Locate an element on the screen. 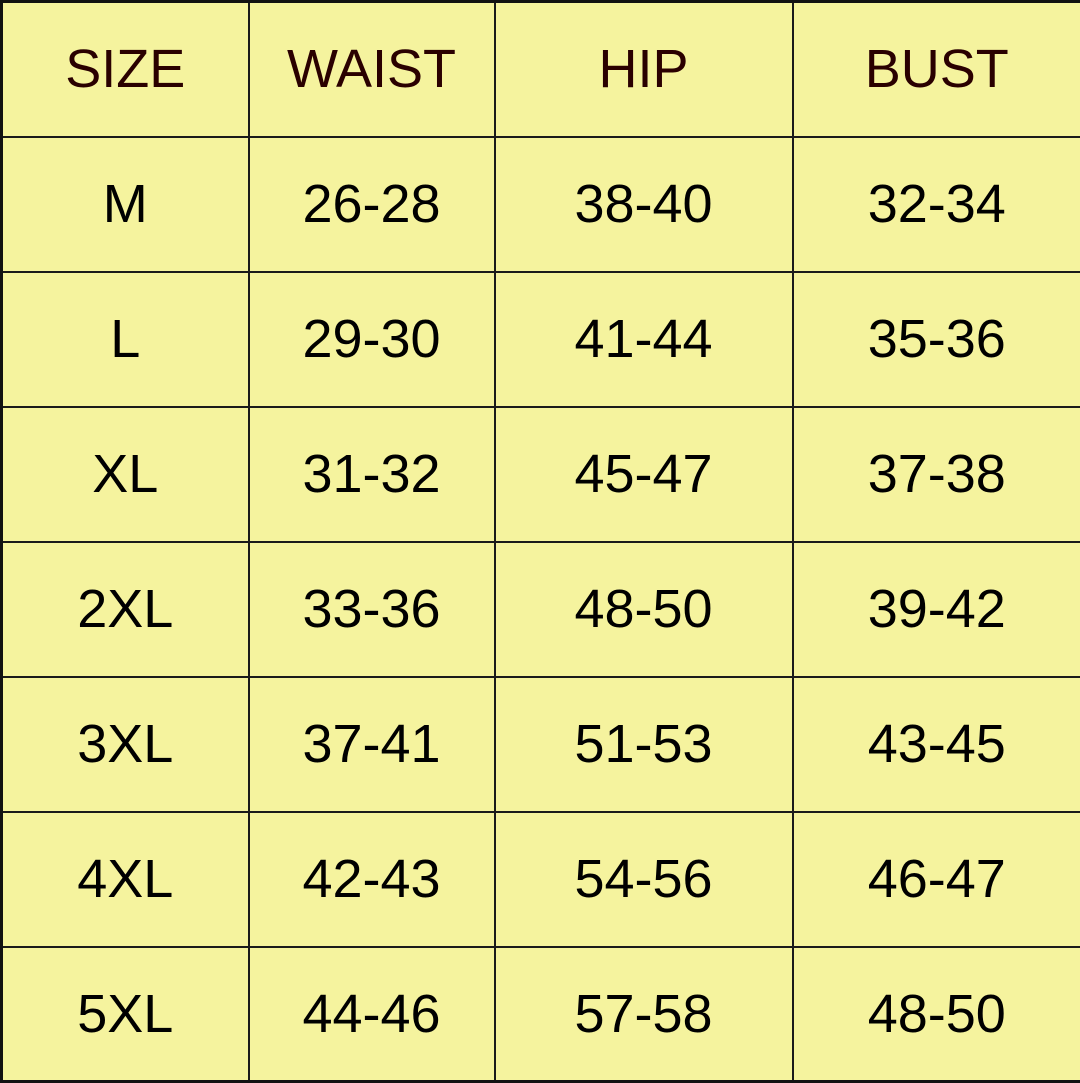 This screenshot has height=1083, width=1080. cell-hip: 45-47 is located at coordinates (644, 474).